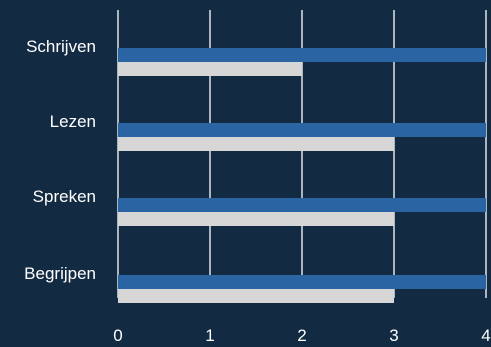 This screenshot has height=347, width=491. I want to click on x-tick-label-2: 2, so click(301, 335).